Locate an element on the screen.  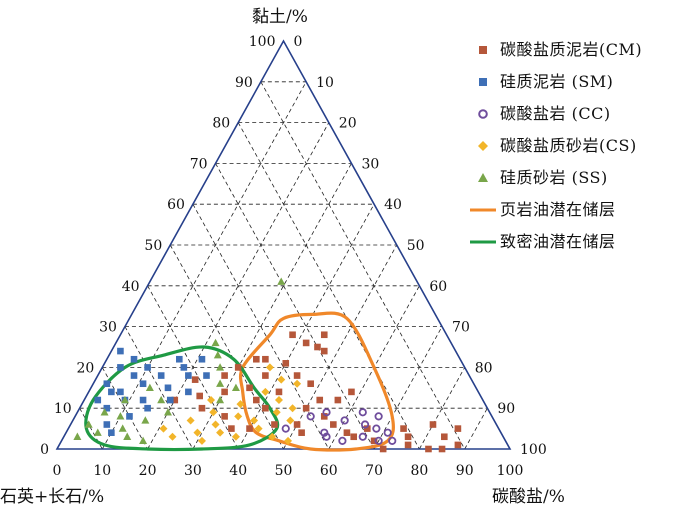
tick-label-carbonate: 100 is located at coordinates (510, 471).